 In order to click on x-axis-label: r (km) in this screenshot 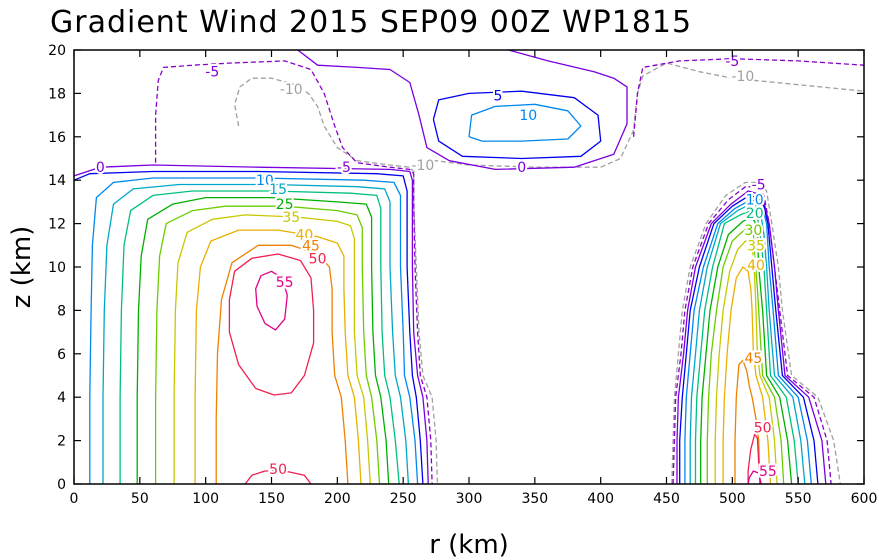, I will do `click(469, 545)`.